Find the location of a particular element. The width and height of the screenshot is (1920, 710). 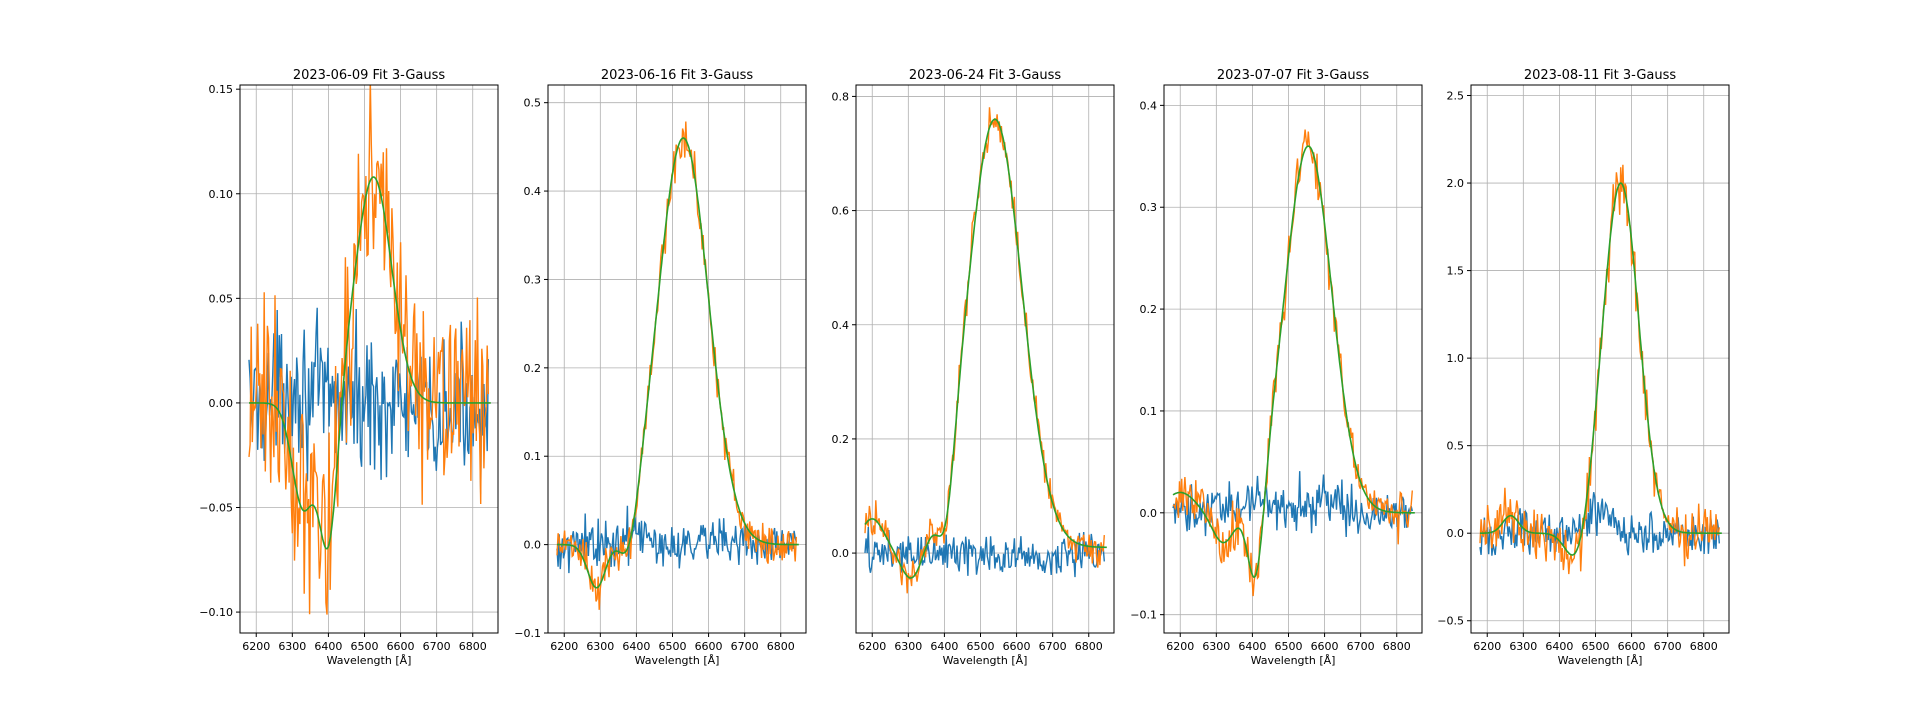

panel-title: 2023-06-09 Fit 3-Gauss is located at coordinates (369, 75).